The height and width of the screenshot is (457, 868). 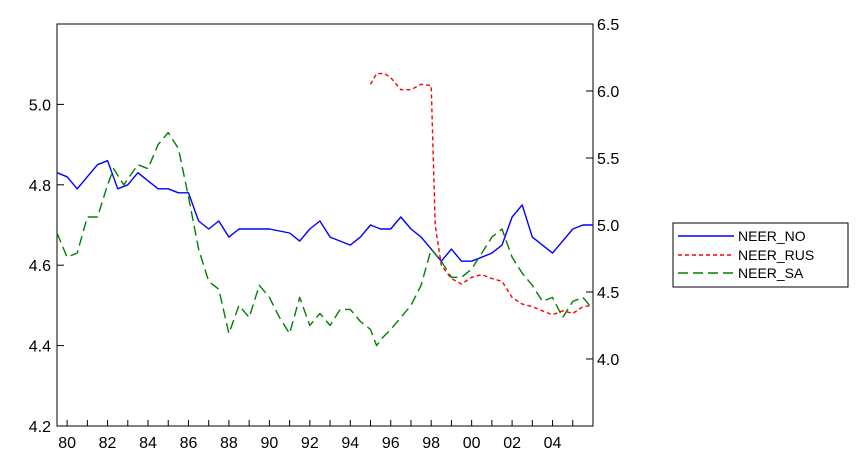 What do you see at coordinates (608, 92) in the screenshot?
I see `right-tick-label: 6.0` at bounding box center [608, 92].